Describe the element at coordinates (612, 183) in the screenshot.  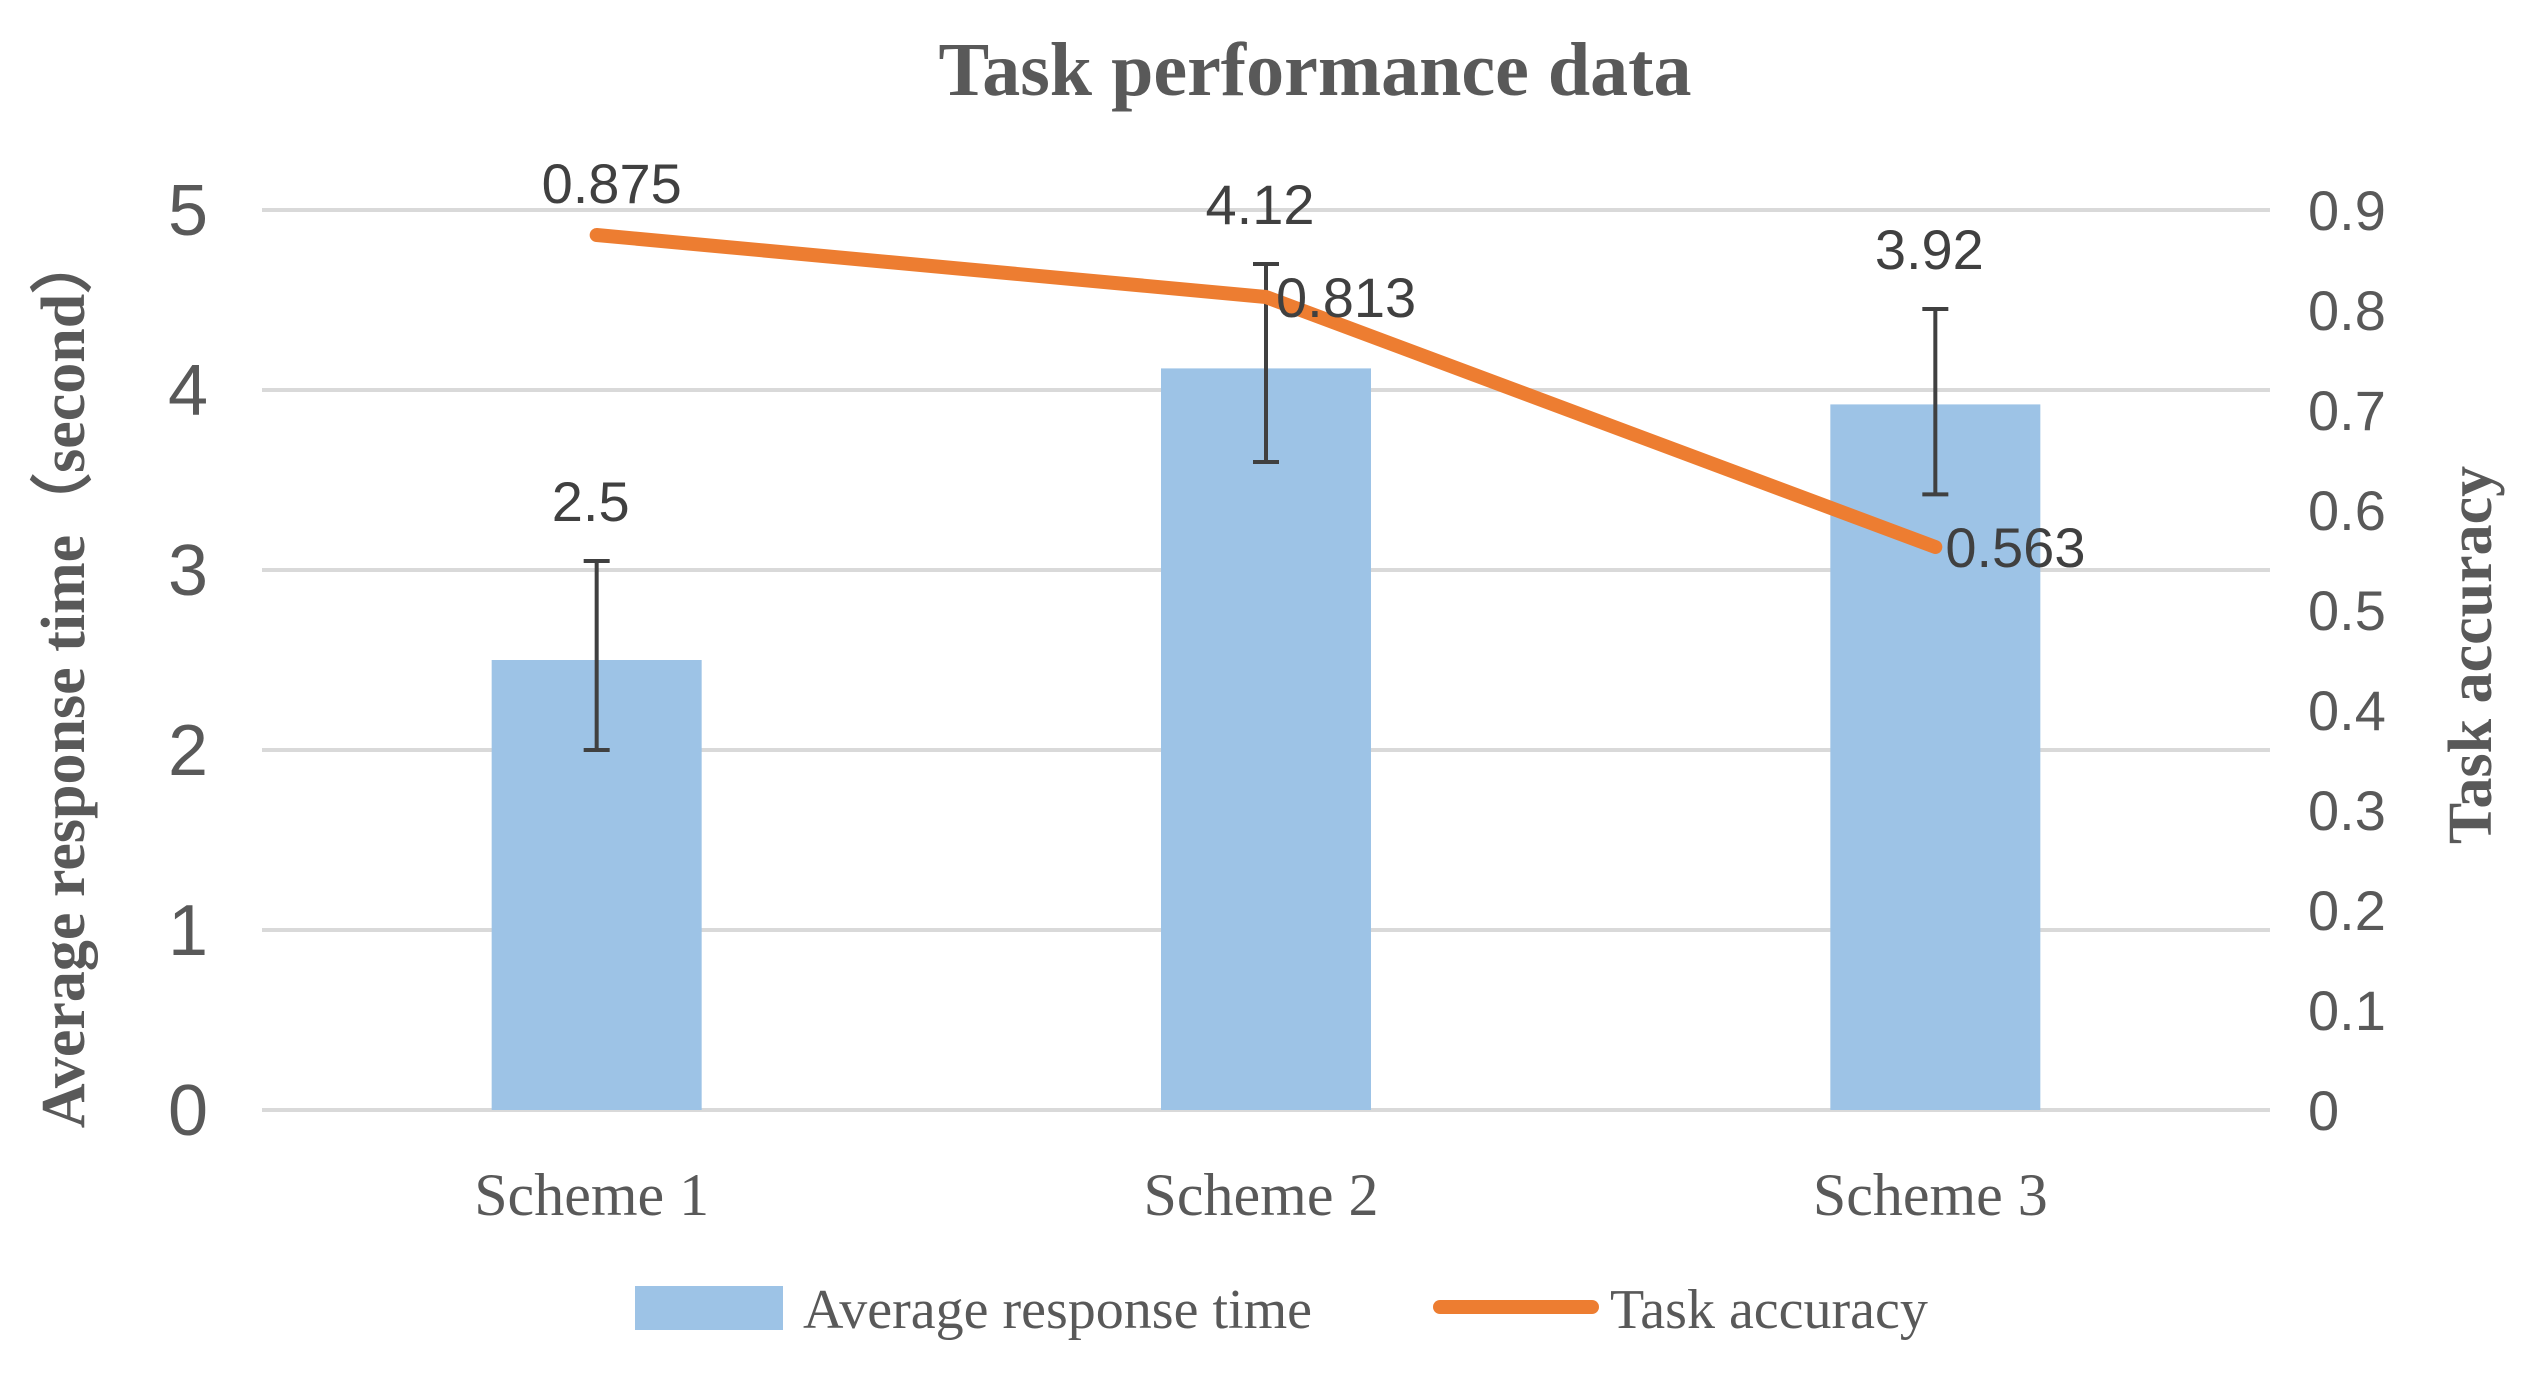
I see `line-value-label: 0.875` at that location.